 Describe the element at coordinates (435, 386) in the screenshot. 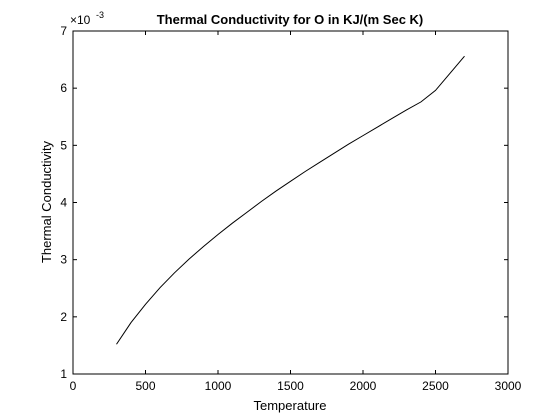

I see `x-tick-label: 2500` at that location.